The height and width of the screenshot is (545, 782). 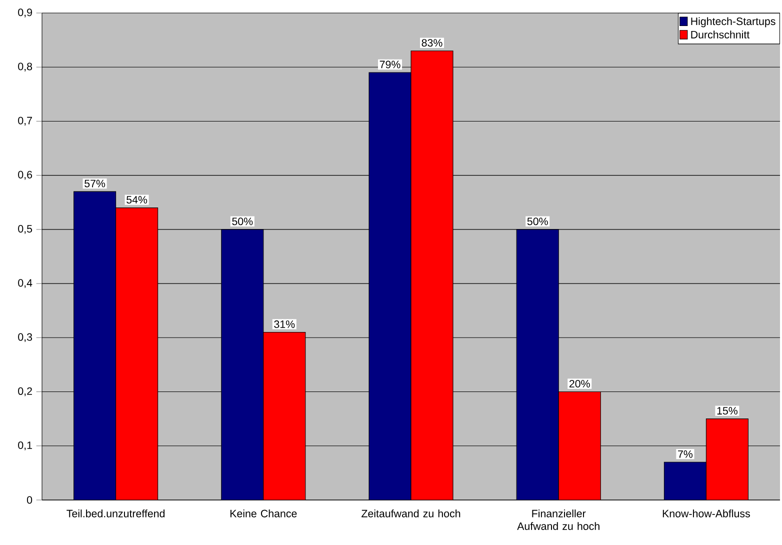 I want to click on data-label: 20%, so click(x=579, y=384).